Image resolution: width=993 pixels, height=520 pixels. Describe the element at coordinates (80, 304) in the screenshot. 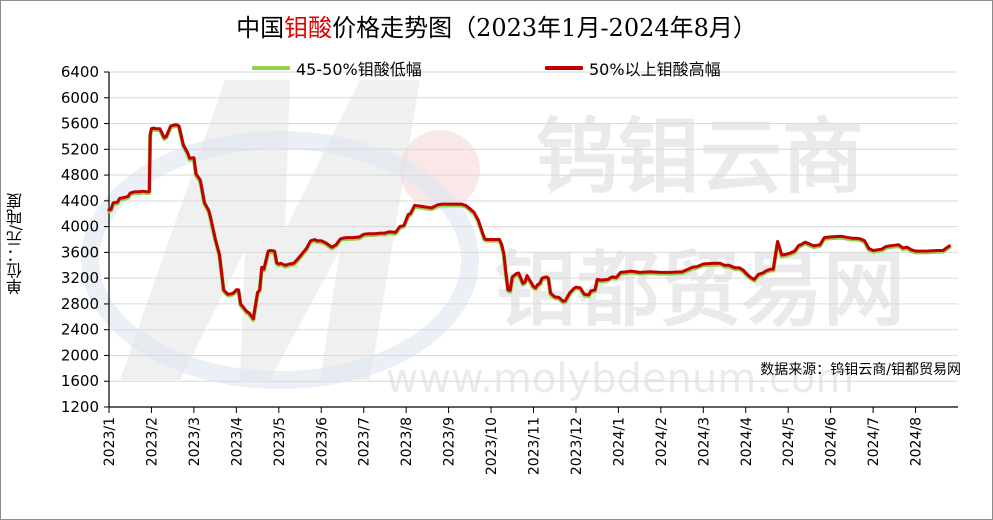

I see `y-tick-label: 2800` at that location.